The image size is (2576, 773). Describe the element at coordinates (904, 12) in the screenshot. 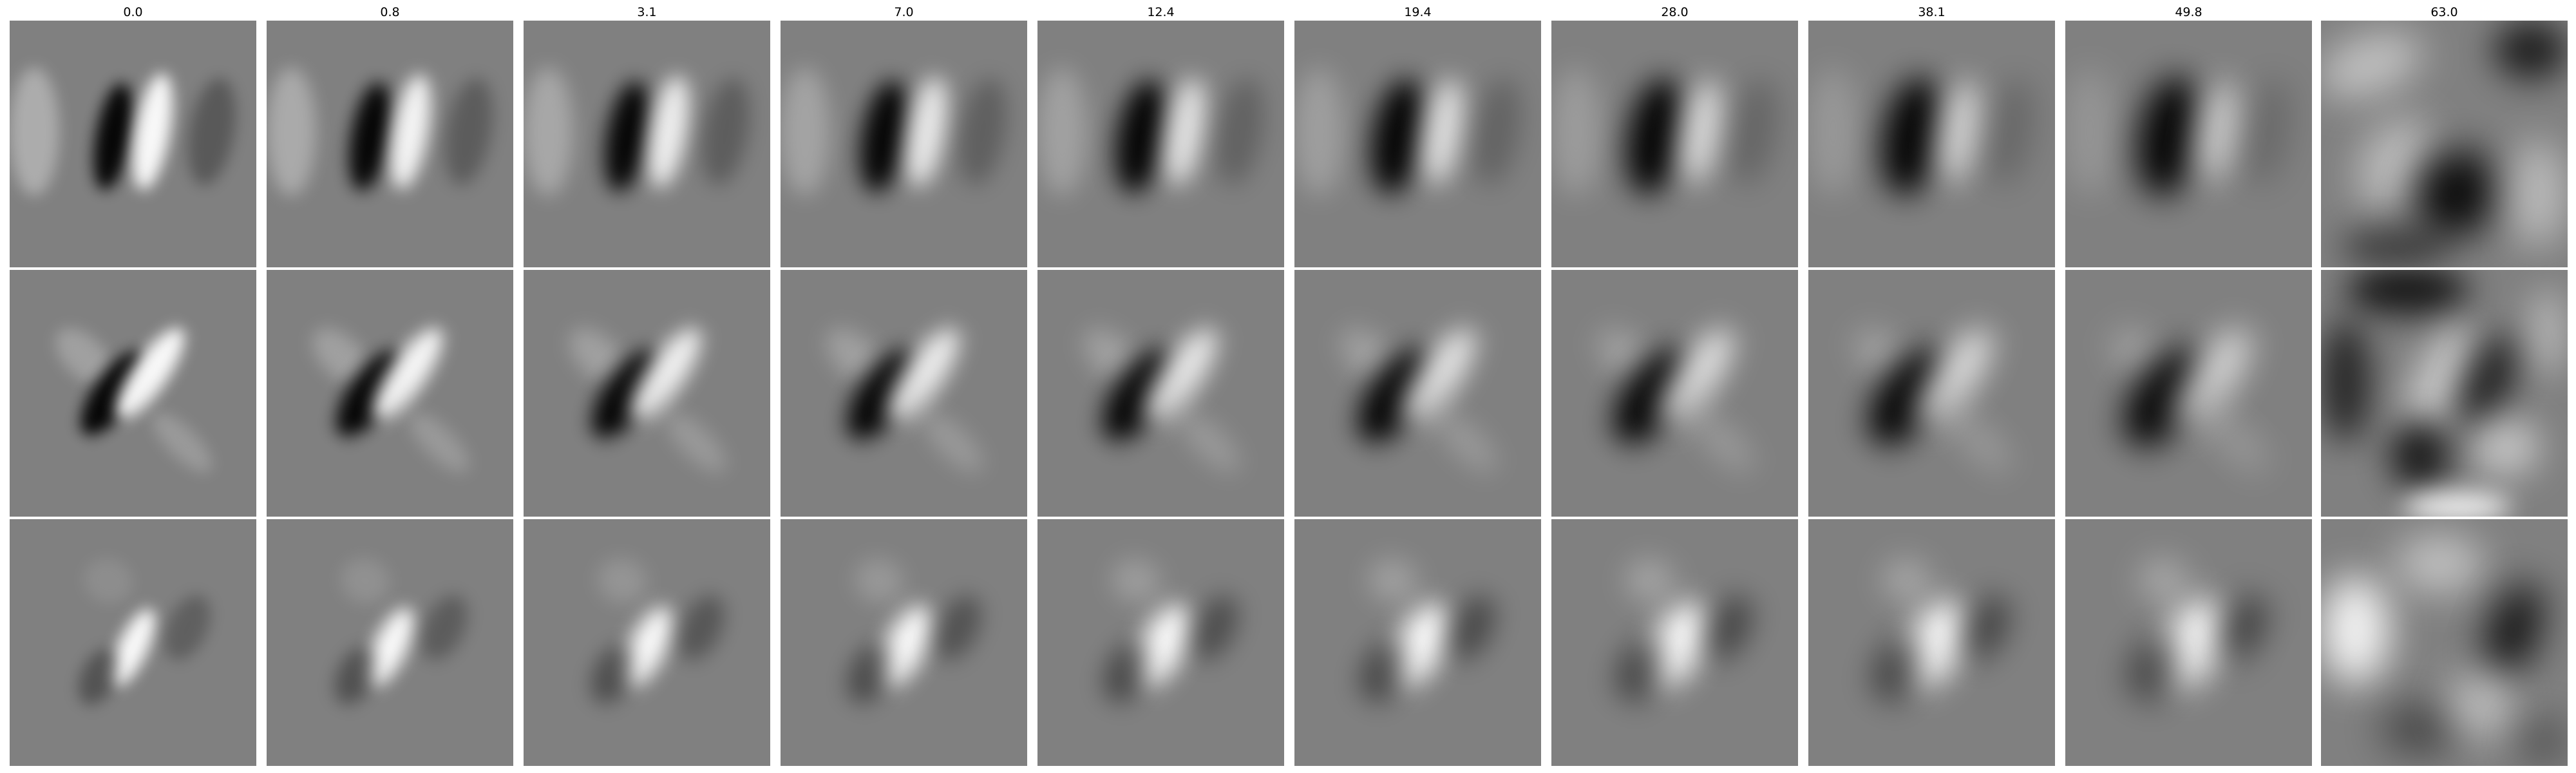

I see `column-title: 7.0` at that location.